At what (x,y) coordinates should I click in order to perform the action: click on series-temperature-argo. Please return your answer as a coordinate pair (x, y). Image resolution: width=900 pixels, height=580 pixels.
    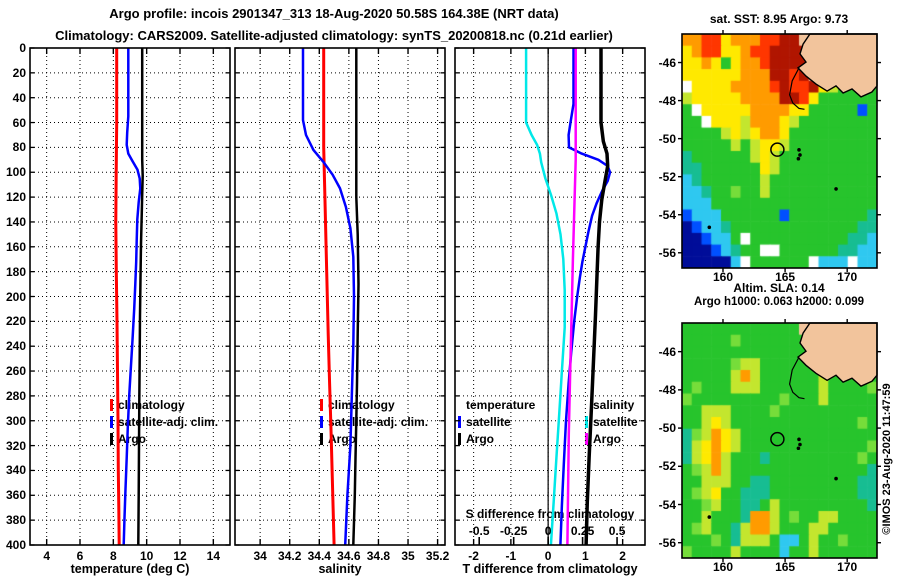
    Looking at the image, I should click on (597, 297).